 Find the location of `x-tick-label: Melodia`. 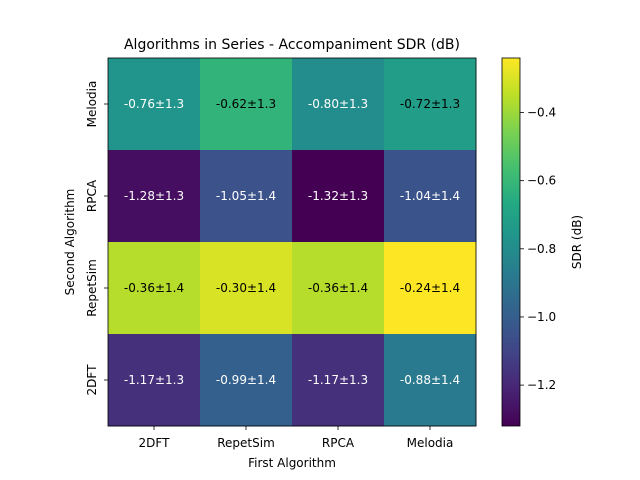

x-tick-label: Melodia is located at coordinates (430, 443).